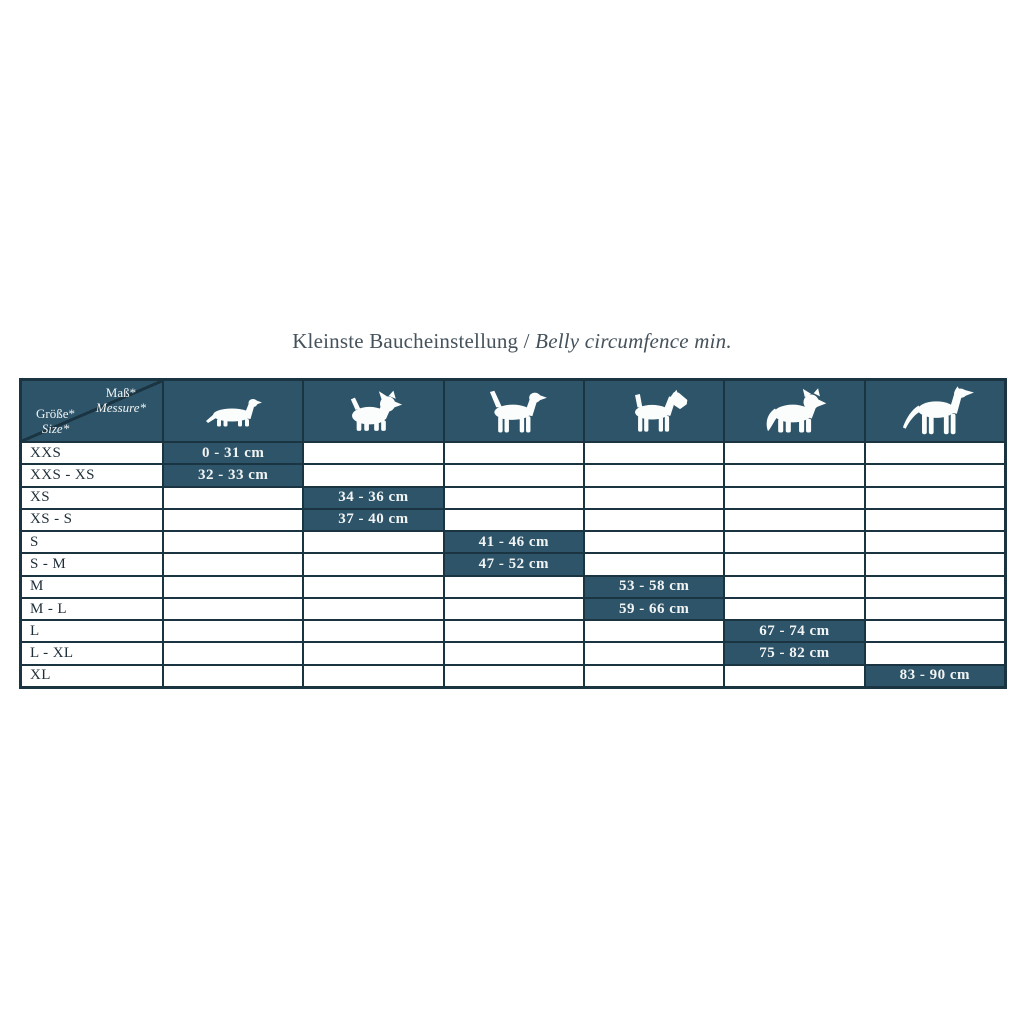  Describe the element at coordinates (92, 631) in the screenshot. I see `size-row-label: L` at that location.